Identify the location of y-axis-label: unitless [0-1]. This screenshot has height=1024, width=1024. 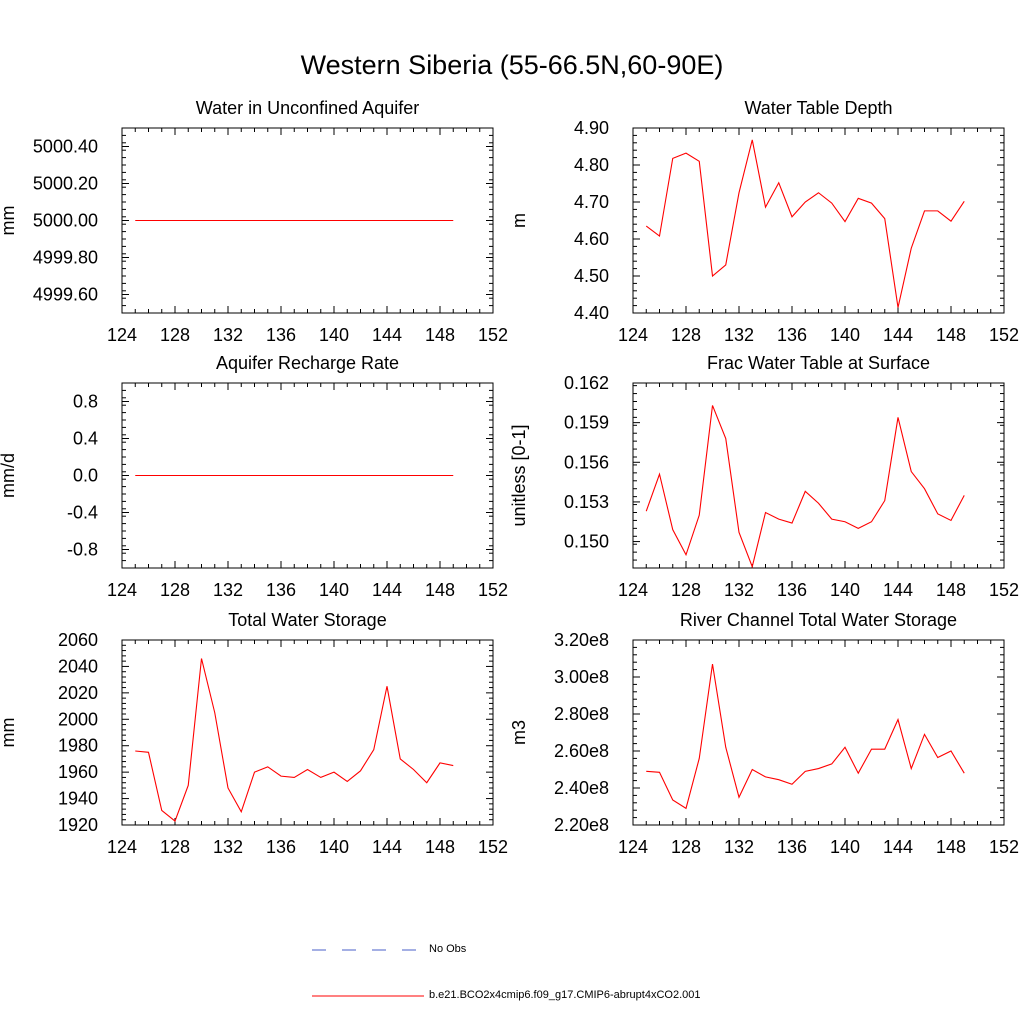
(519, 475).